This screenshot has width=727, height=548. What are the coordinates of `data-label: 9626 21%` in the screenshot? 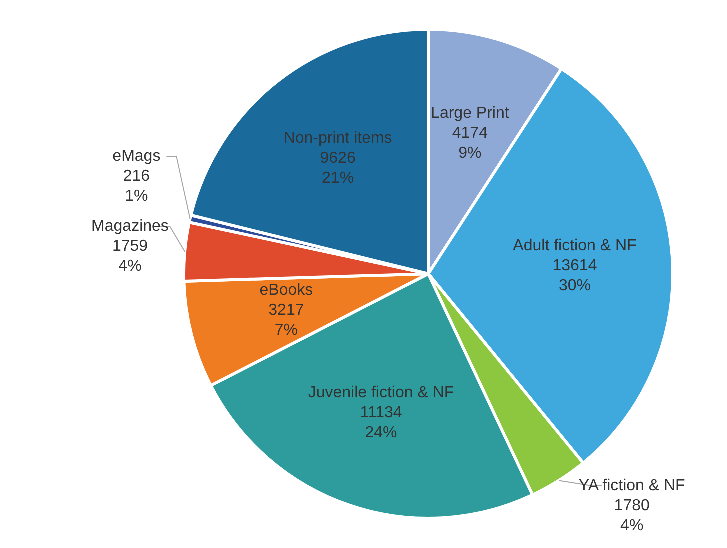 It's located at (338, 168).